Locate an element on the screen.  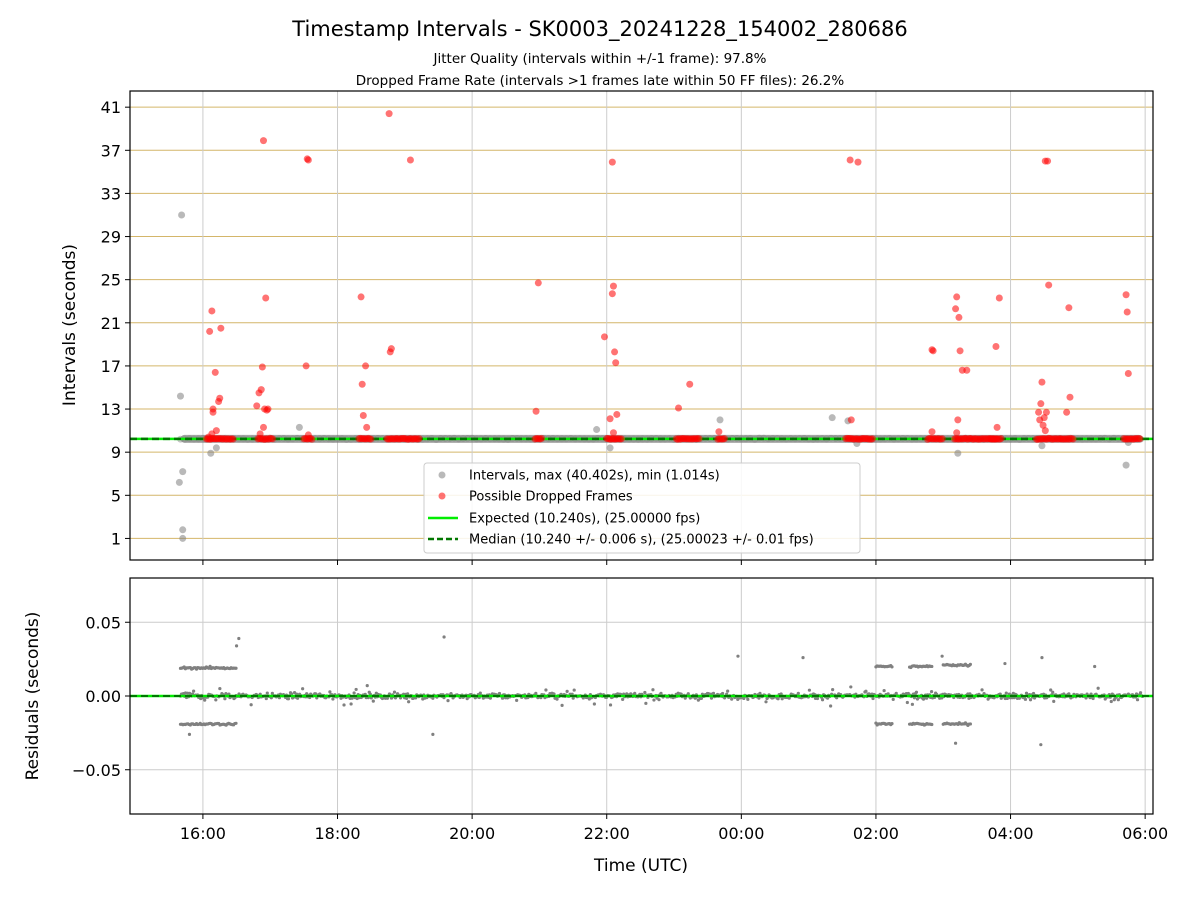
intervals-y-tick-label: 9 is located at coordinates (116, 452).